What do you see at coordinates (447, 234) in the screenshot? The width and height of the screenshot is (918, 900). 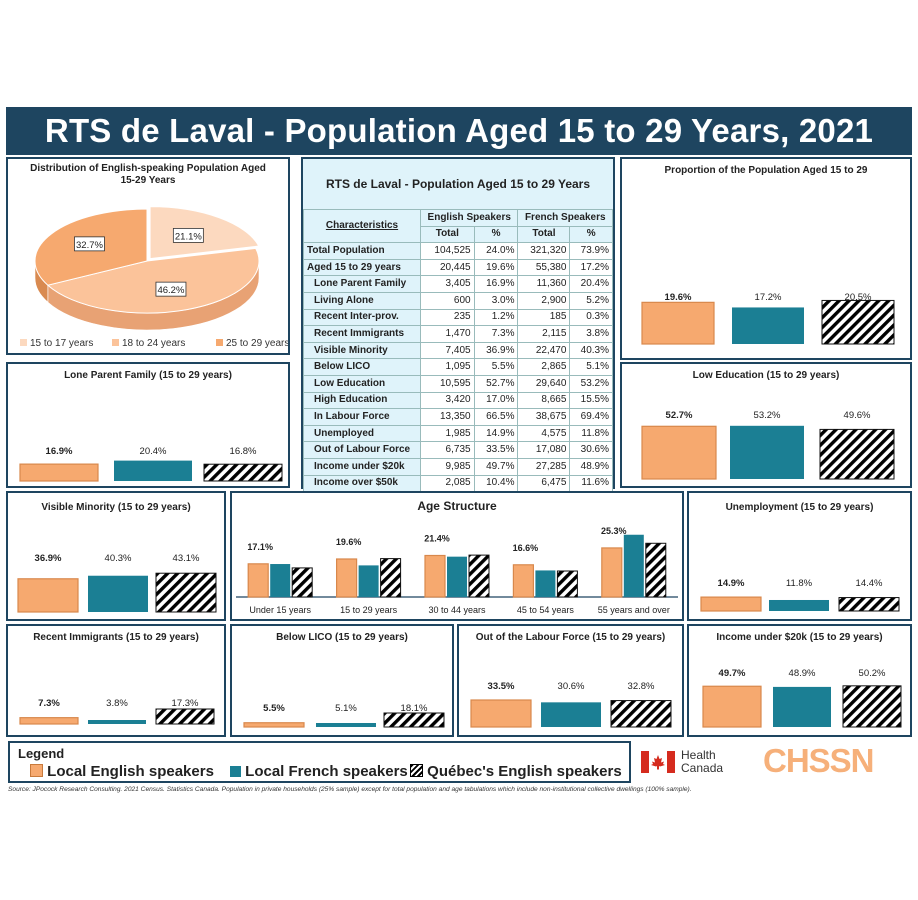 I see `col-en-total: Total` at bounding box center [447, 234].